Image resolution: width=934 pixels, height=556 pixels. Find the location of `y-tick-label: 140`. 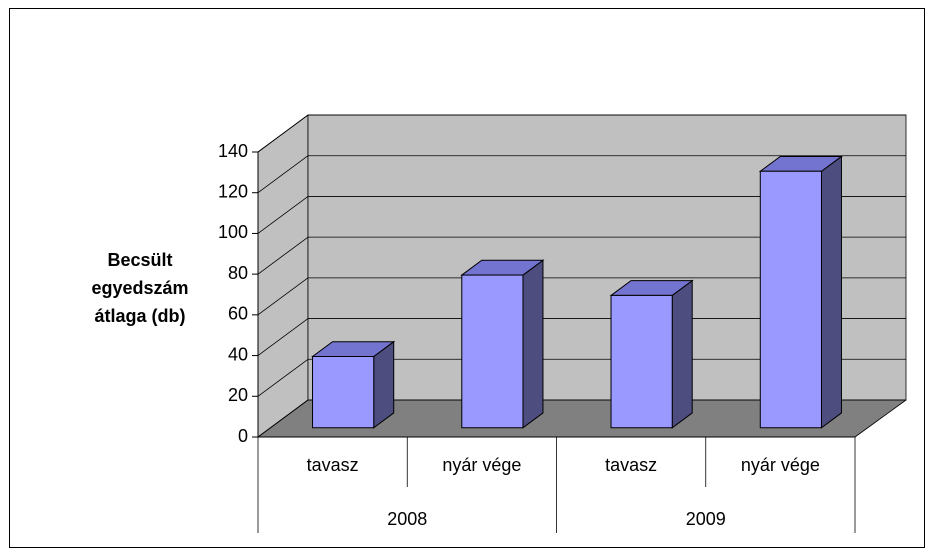

y-tick-label: 140 is located at coordinates (233, 151).